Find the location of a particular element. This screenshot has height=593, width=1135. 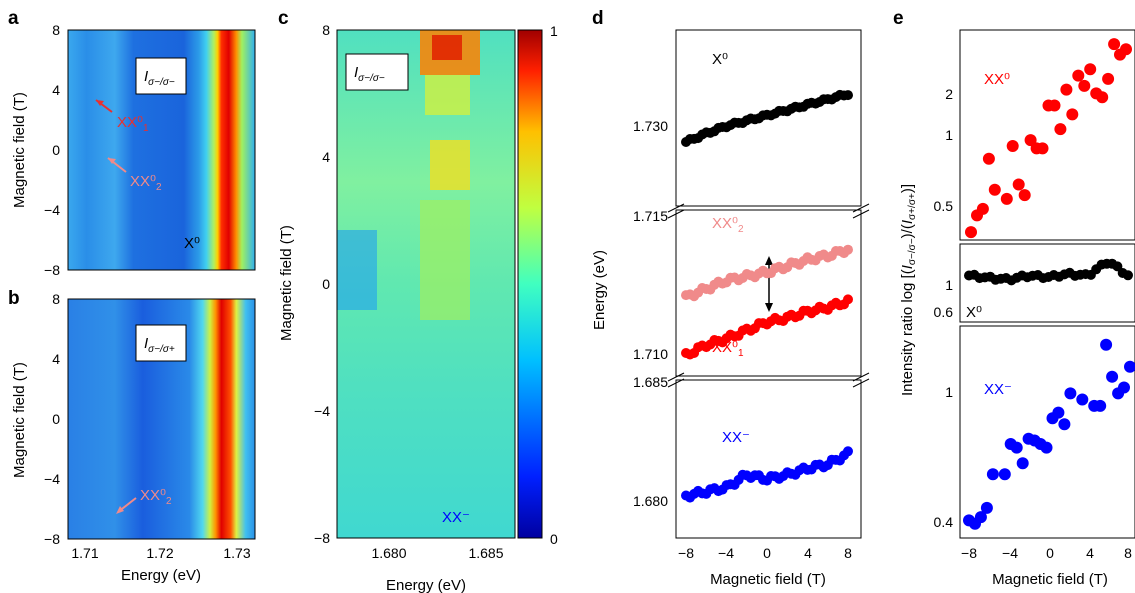

b-arrowhead-xx02 is located at coordinates (120, 510).